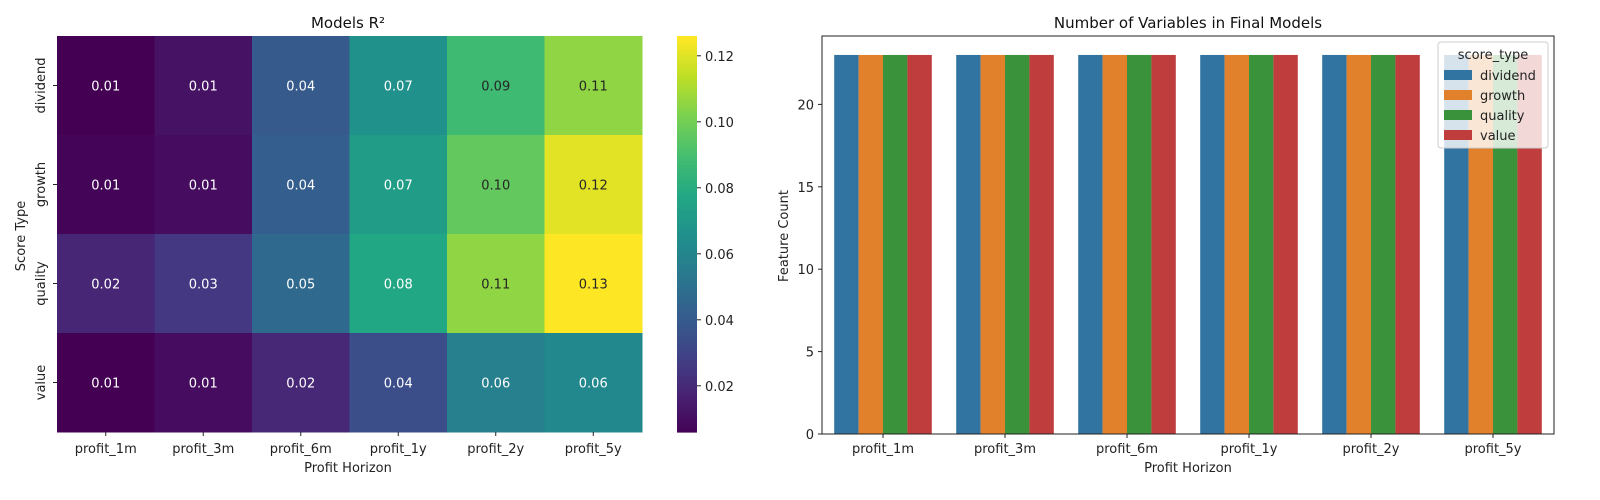 The height and width of the screenshot is (500, 1600). What do you see at coordinates (398, 285) in the screenshot?
I see `heatmap-cell-label: 0.08` at bounding box center [398, 285].